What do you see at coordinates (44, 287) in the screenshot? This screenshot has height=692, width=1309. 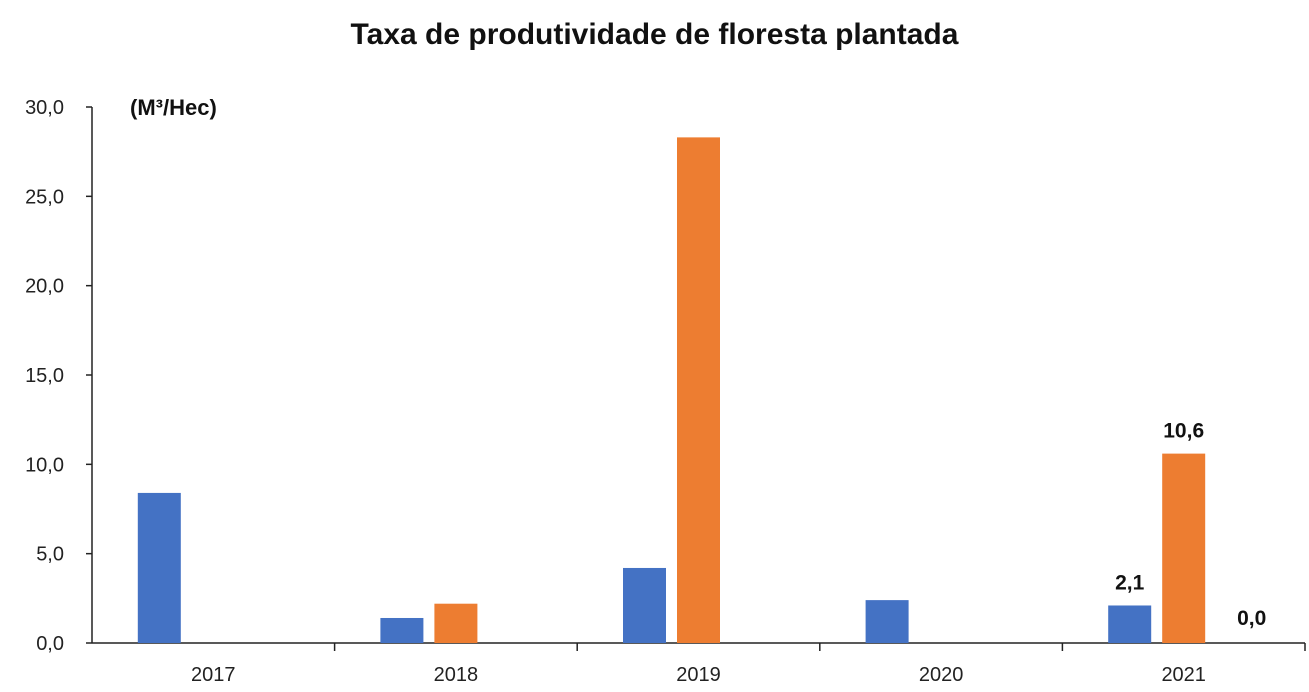 I see `y-tick-label: 20,0` at bounding box center [44, 287].